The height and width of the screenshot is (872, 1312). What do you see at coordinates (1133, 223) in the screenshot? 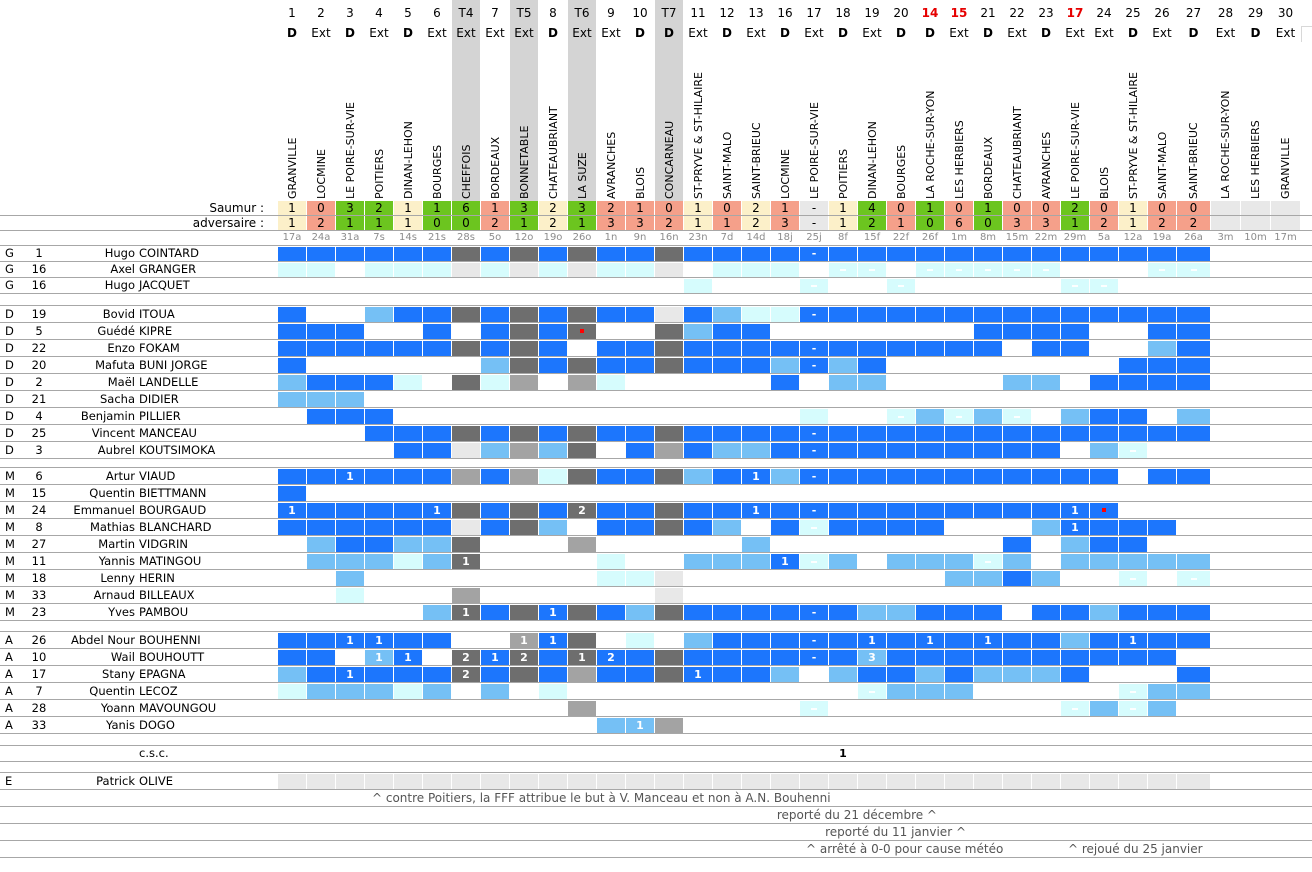
I see `score-adversaire: 1` at bounding box center [1133, 223].